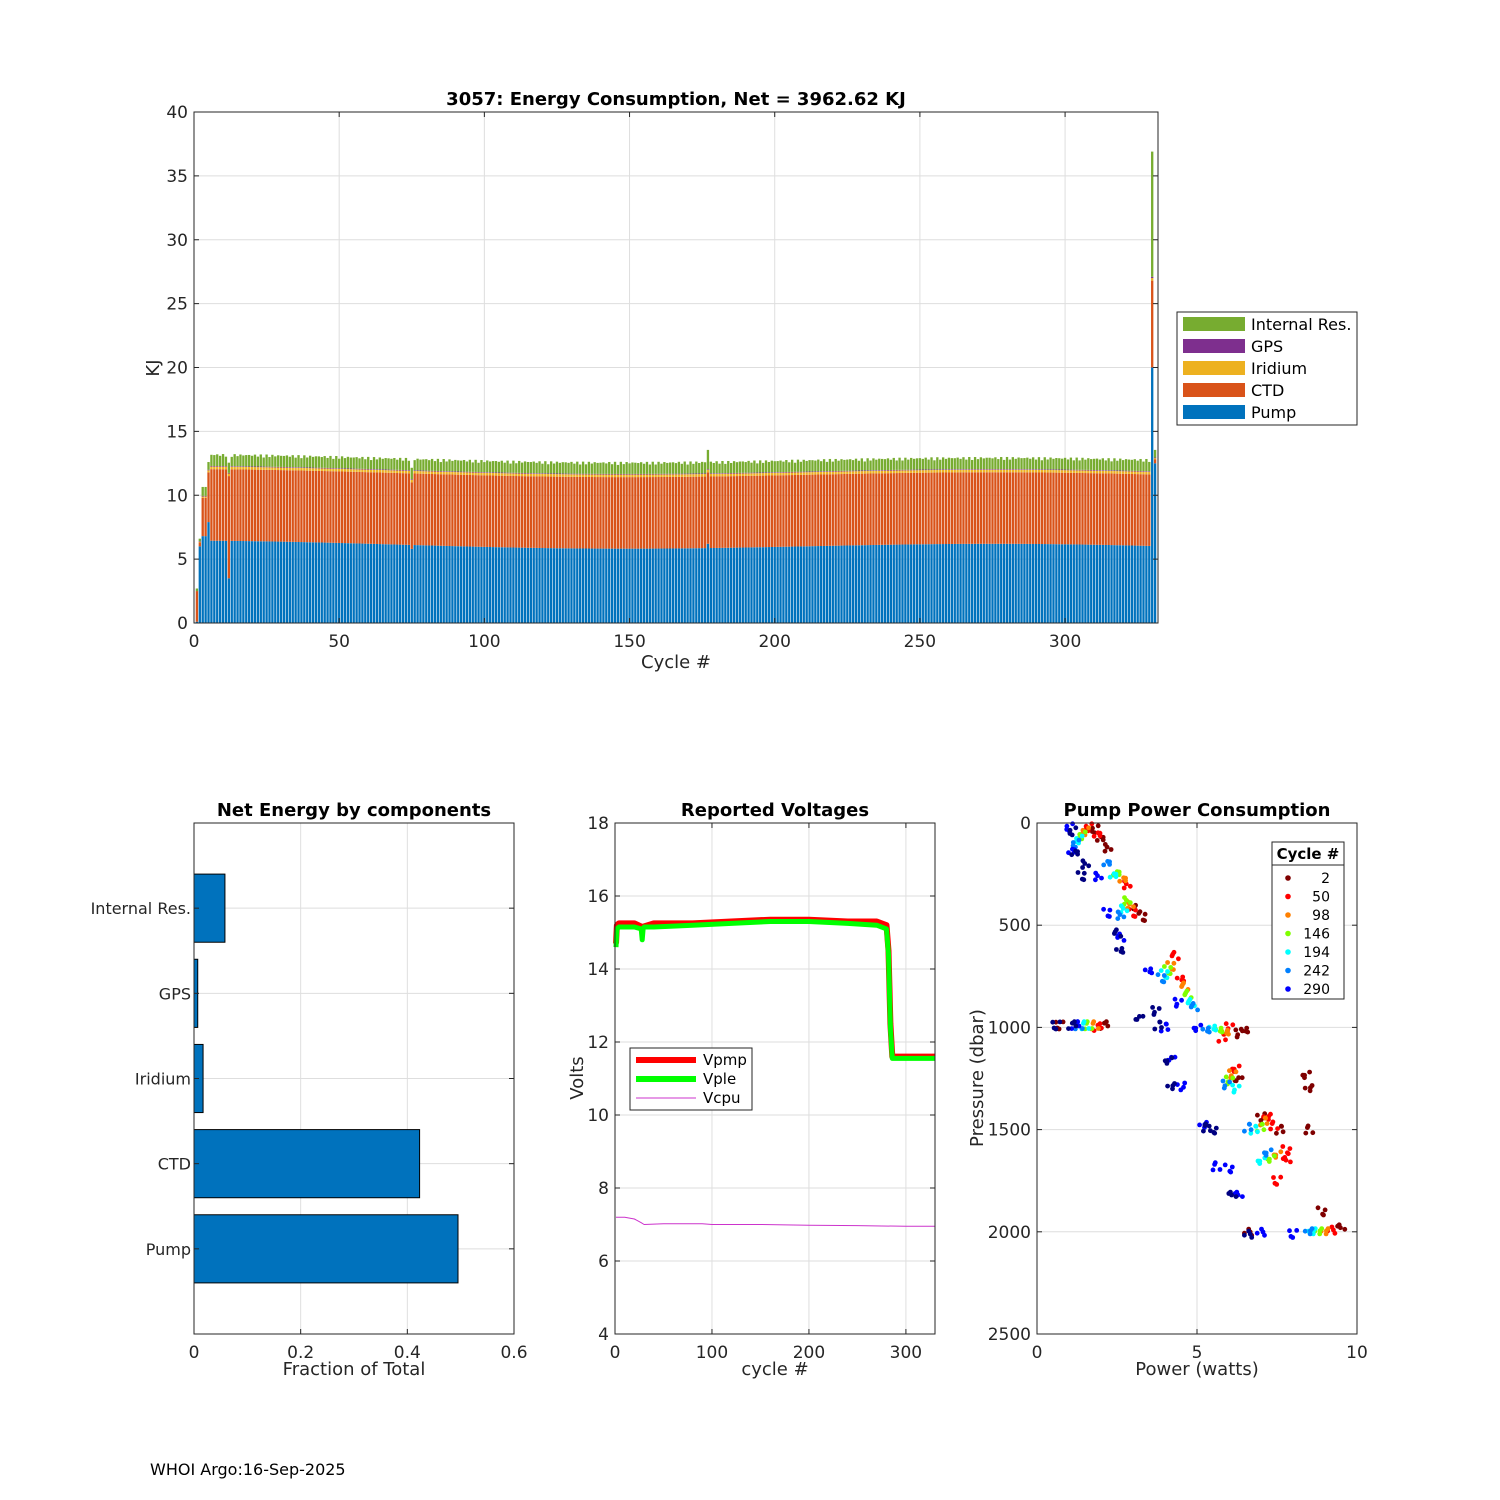 Image resolution: width=1500 pixels, height=1500 pixels. Describe the element at coordinates (615, 1353) in the screenshot. I see `x-tick-label: 0` at that location.